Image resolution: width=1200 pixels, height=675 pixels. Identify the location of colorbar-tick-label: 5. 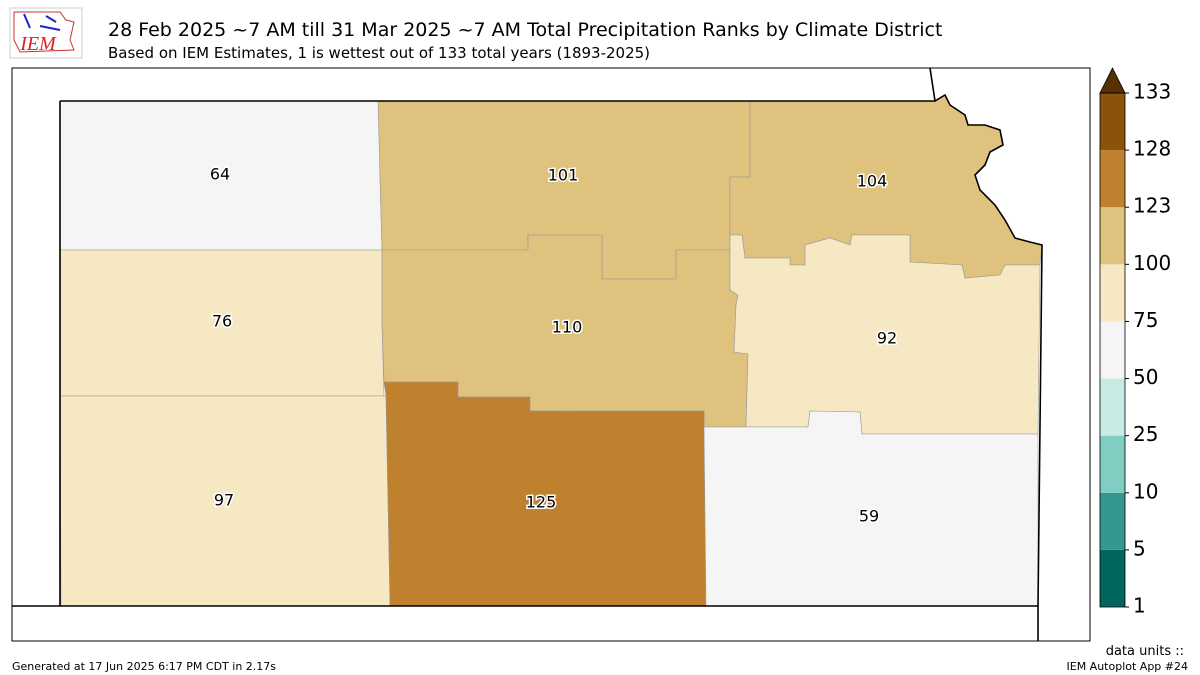
(1139, 548).